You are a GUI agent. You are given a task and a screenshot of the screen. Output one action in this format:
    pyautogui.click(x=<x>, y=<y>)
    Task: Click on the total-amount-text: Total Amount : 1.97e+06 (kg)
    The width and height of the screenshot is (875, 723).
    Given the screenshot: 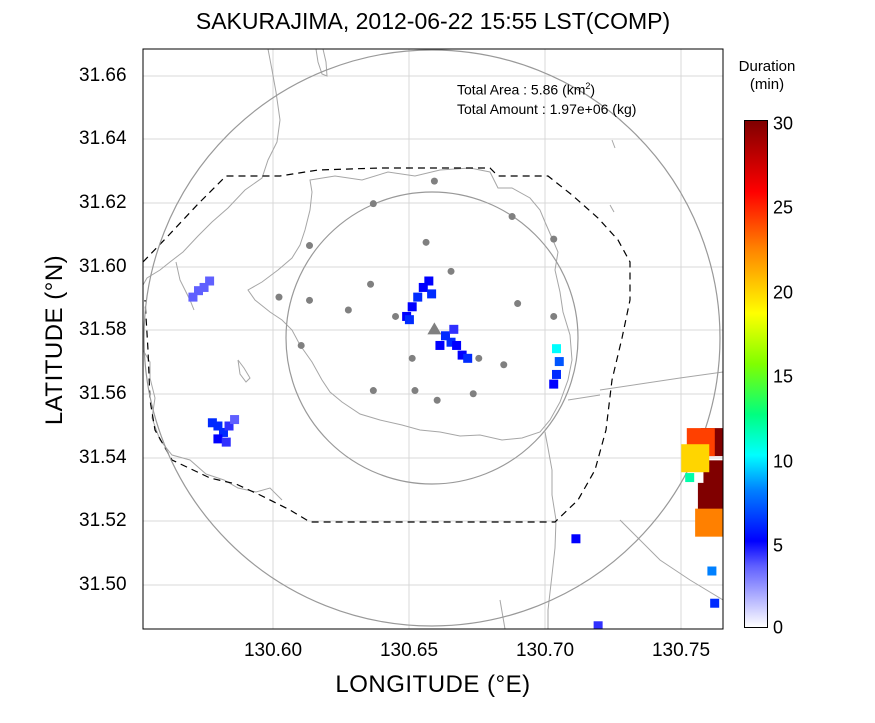 What is the action you would take?
    pyautogui.click(x=547, y=108)
    